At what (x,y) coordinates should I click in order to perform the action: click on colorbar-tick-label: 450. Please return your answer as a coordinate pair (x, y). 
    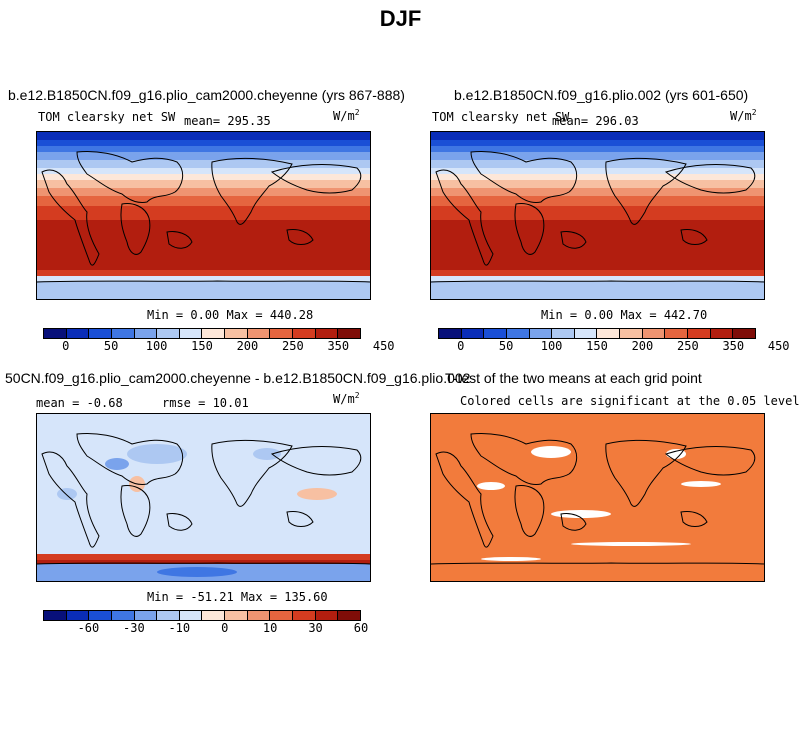
    Looking at the image, I should click on (778, 346).